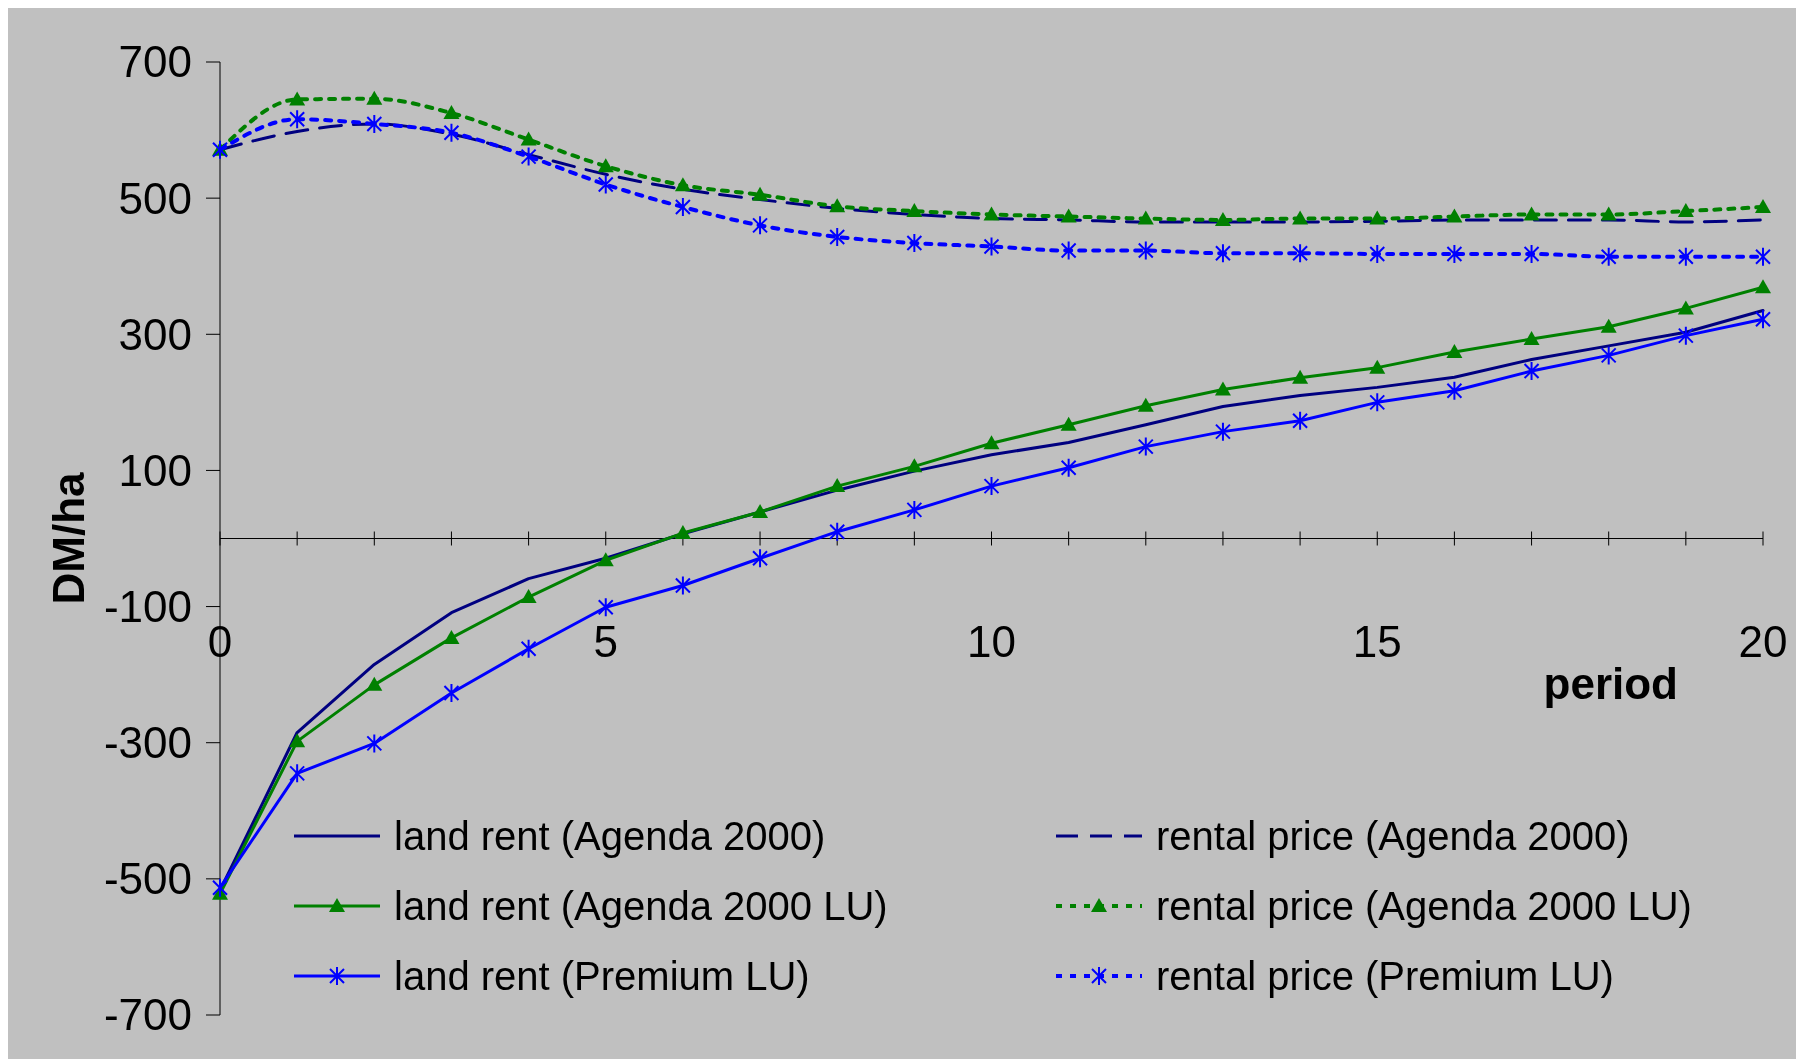  What do you see at coordinates (1610, 683) in the screenshot?
I see `x-axis-title: period` at bounding box center [1610, 683].